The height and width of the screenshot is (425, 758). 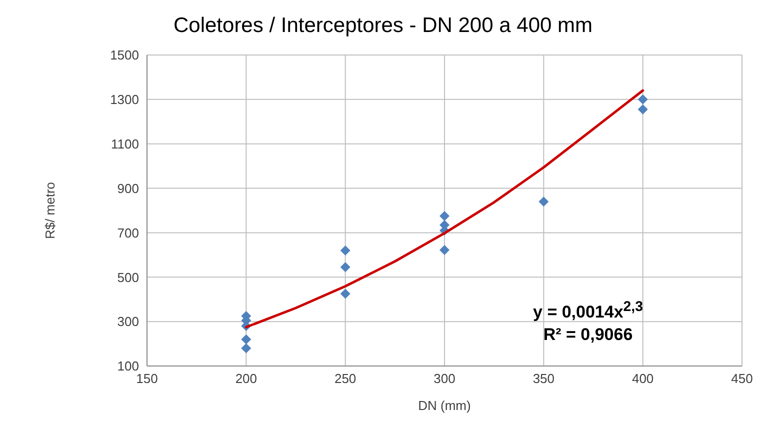 What do you see at coordinates (124, 55) in the screenshot?
I see `y-tick-label: 1500` at bounding box center [124, 55].